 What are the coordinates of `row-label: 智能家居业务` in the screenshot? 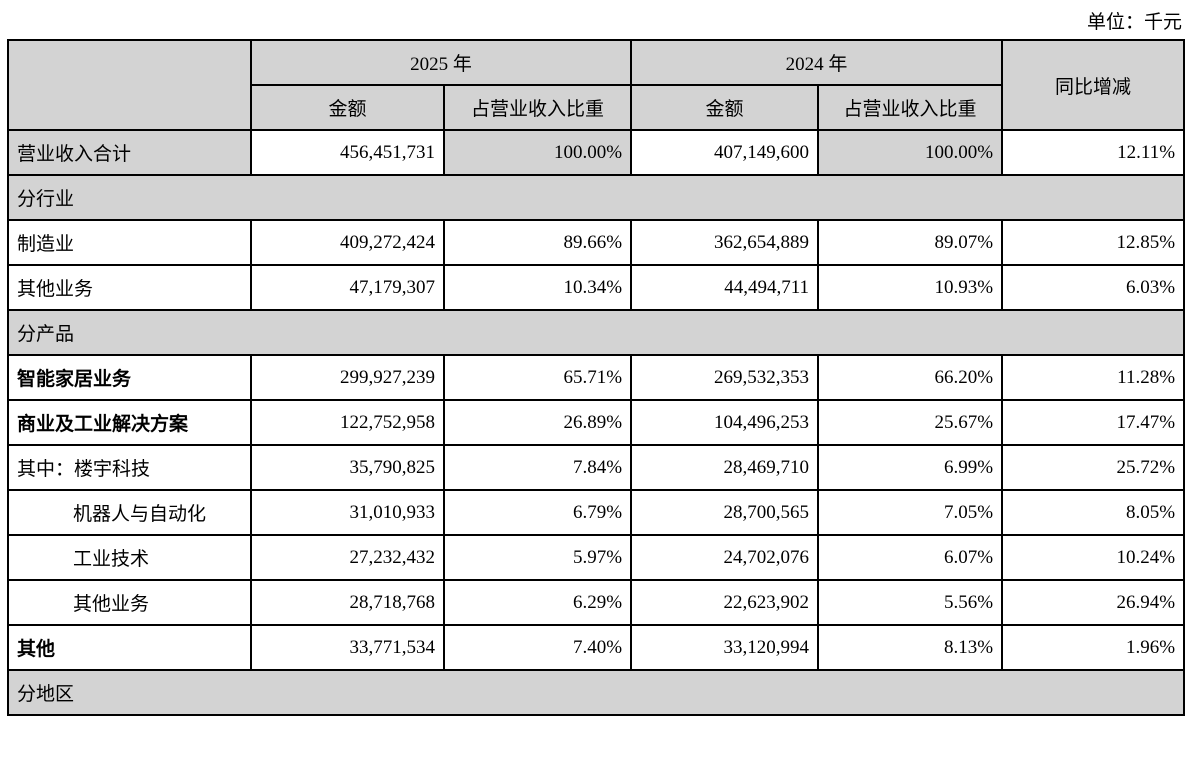 It's located at (129, 377).